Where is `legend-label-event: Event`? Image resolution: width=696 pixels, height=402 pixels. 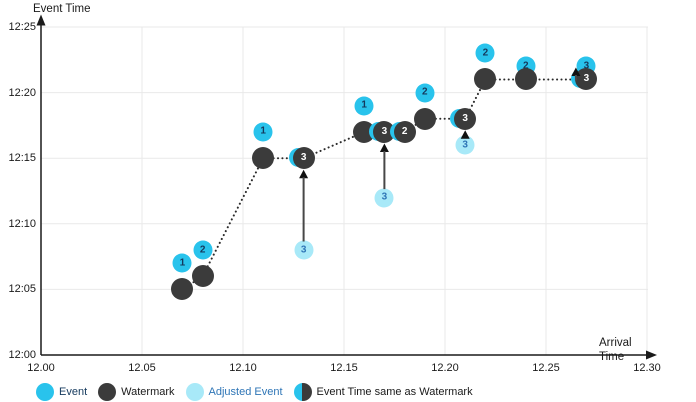 legend-label-event: Event is located at coordinates (73, 392).